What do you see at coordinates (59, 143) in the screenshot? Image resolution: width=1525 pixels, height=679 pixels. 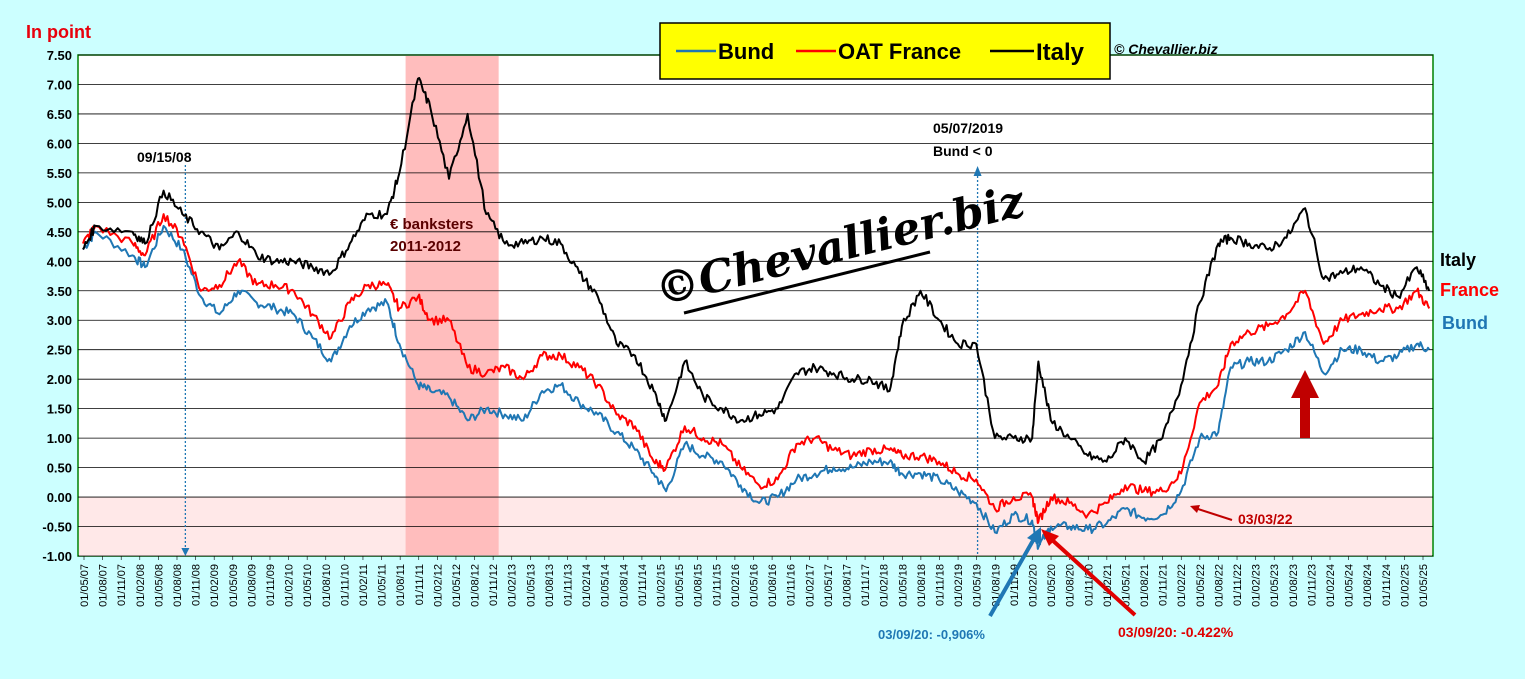 I see `y-tick-label: 6.00` at bounding box center [59, 143].